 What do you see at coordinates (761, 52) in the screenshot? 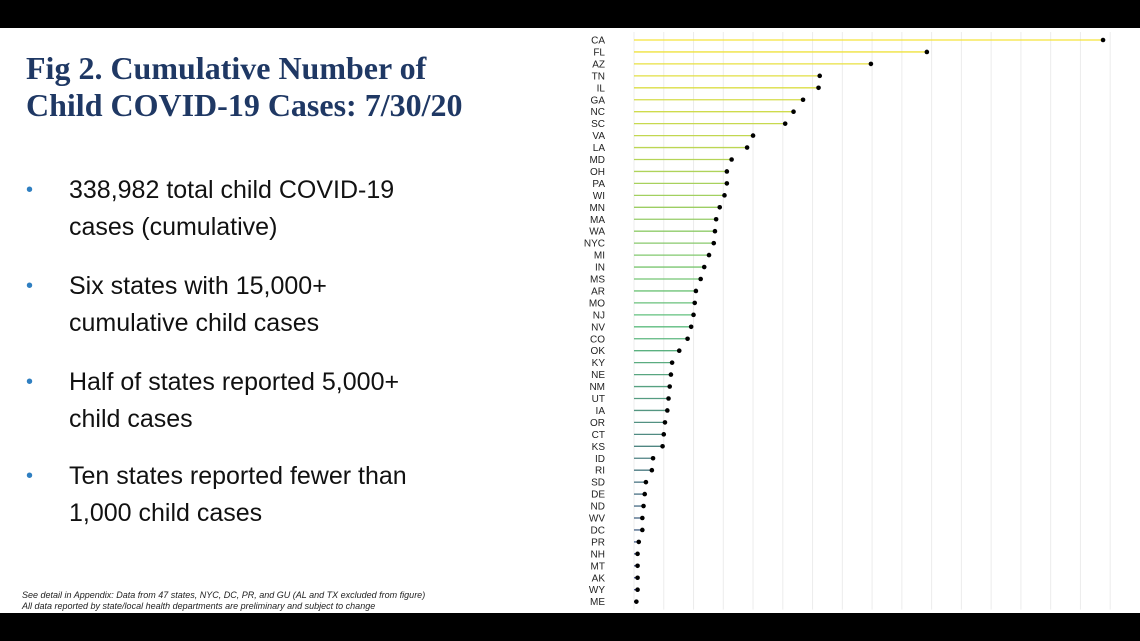
I see `lollipop-fl: FL` at bounding box center [761, 52].